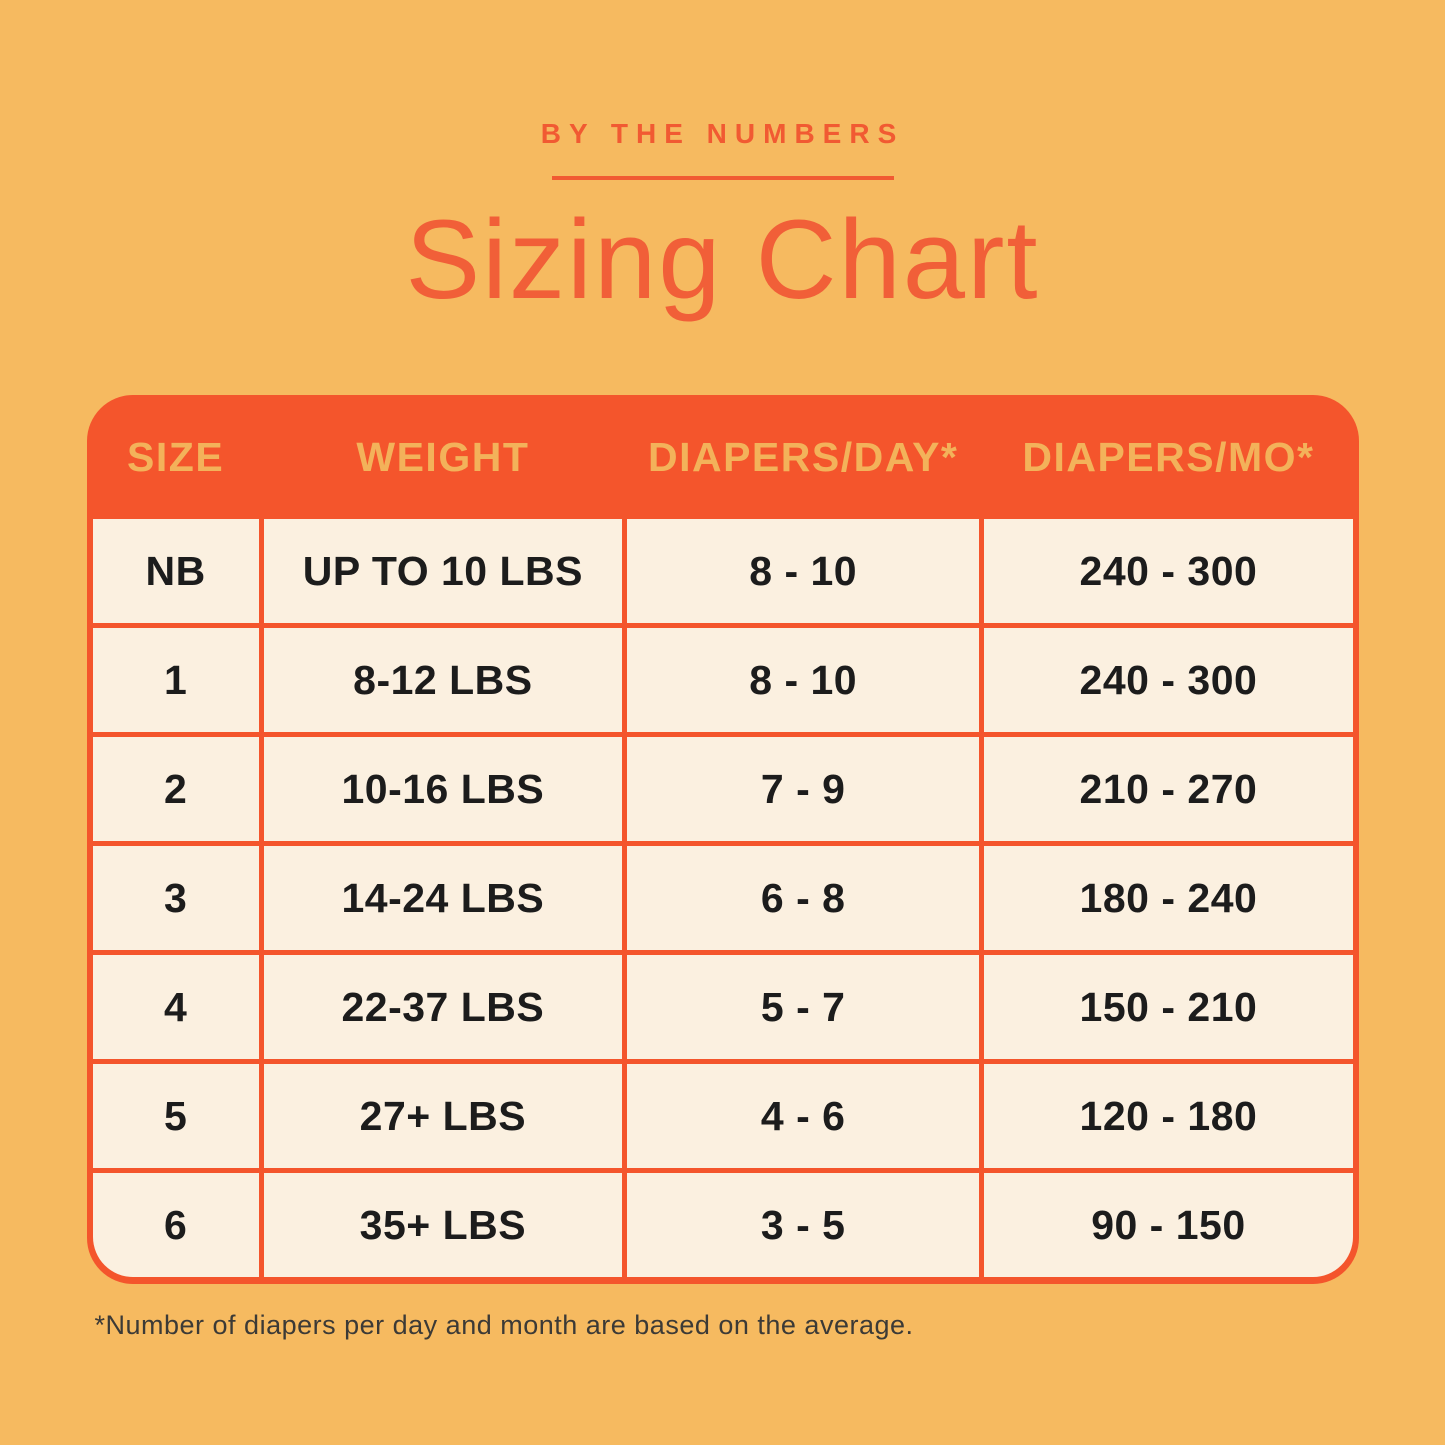 The width and height of the screenshot is (1445, 1445). I want to click on table-row: 1 8-12 LBS 8 - 10 240 - 300, so click(722, 680).